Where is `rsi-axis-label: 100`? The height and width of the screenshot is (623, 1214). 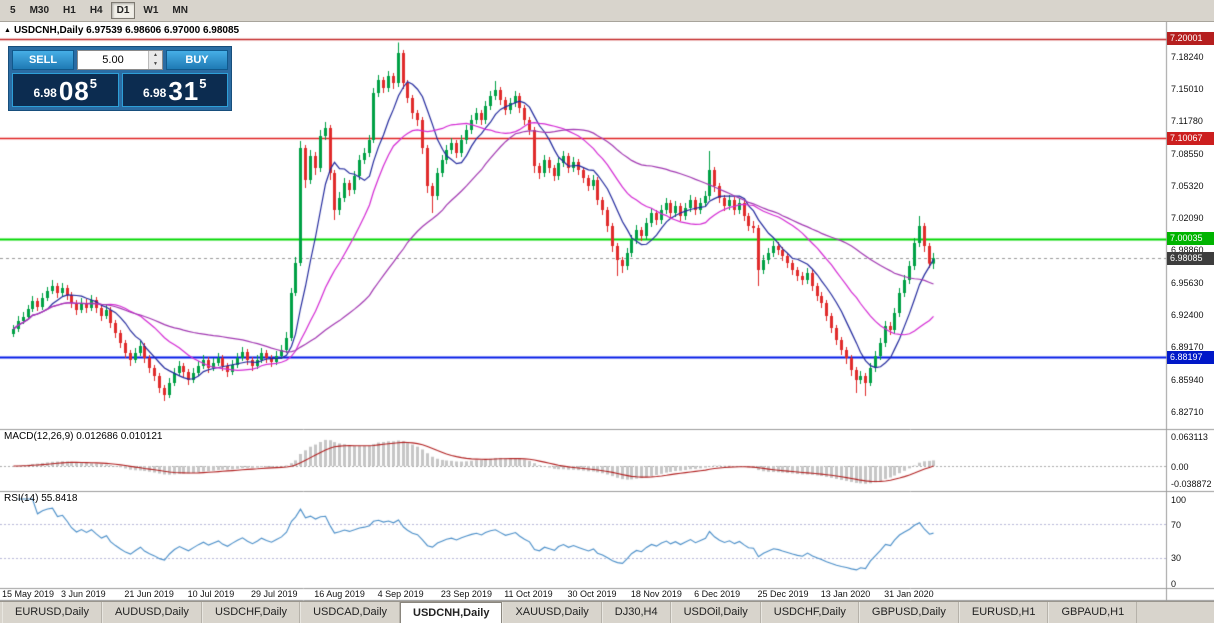
rsi-axis-label: 100 is located at coordinates (1179, 499).